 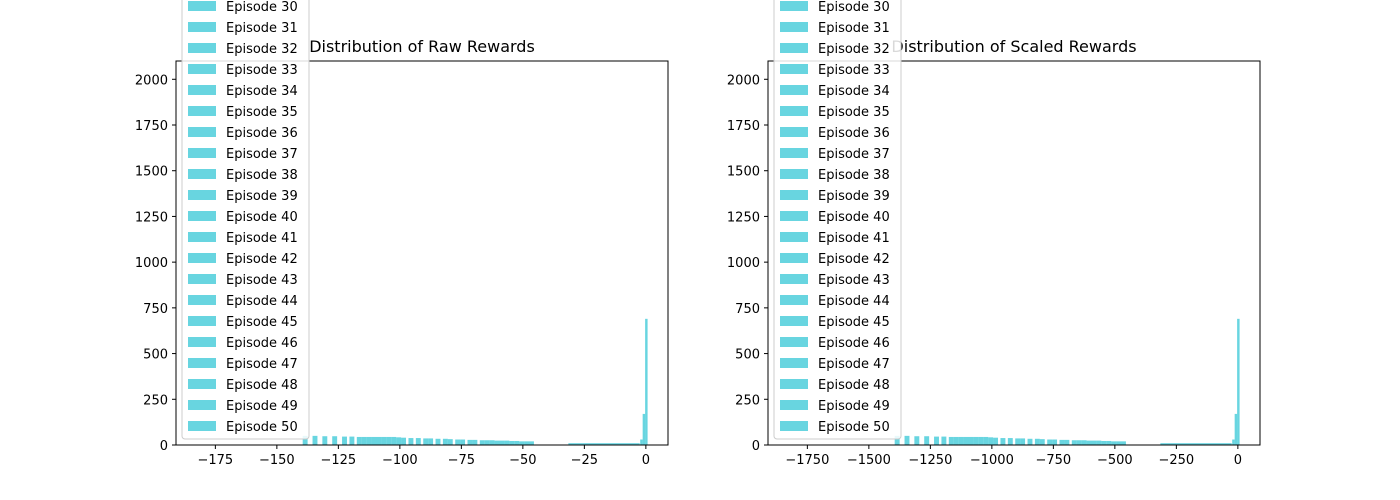 What do you see at coordinates (262, 196) in the screenshot?
I see `legend-entry-label: Episode 39` at bounding box center [262, 196].